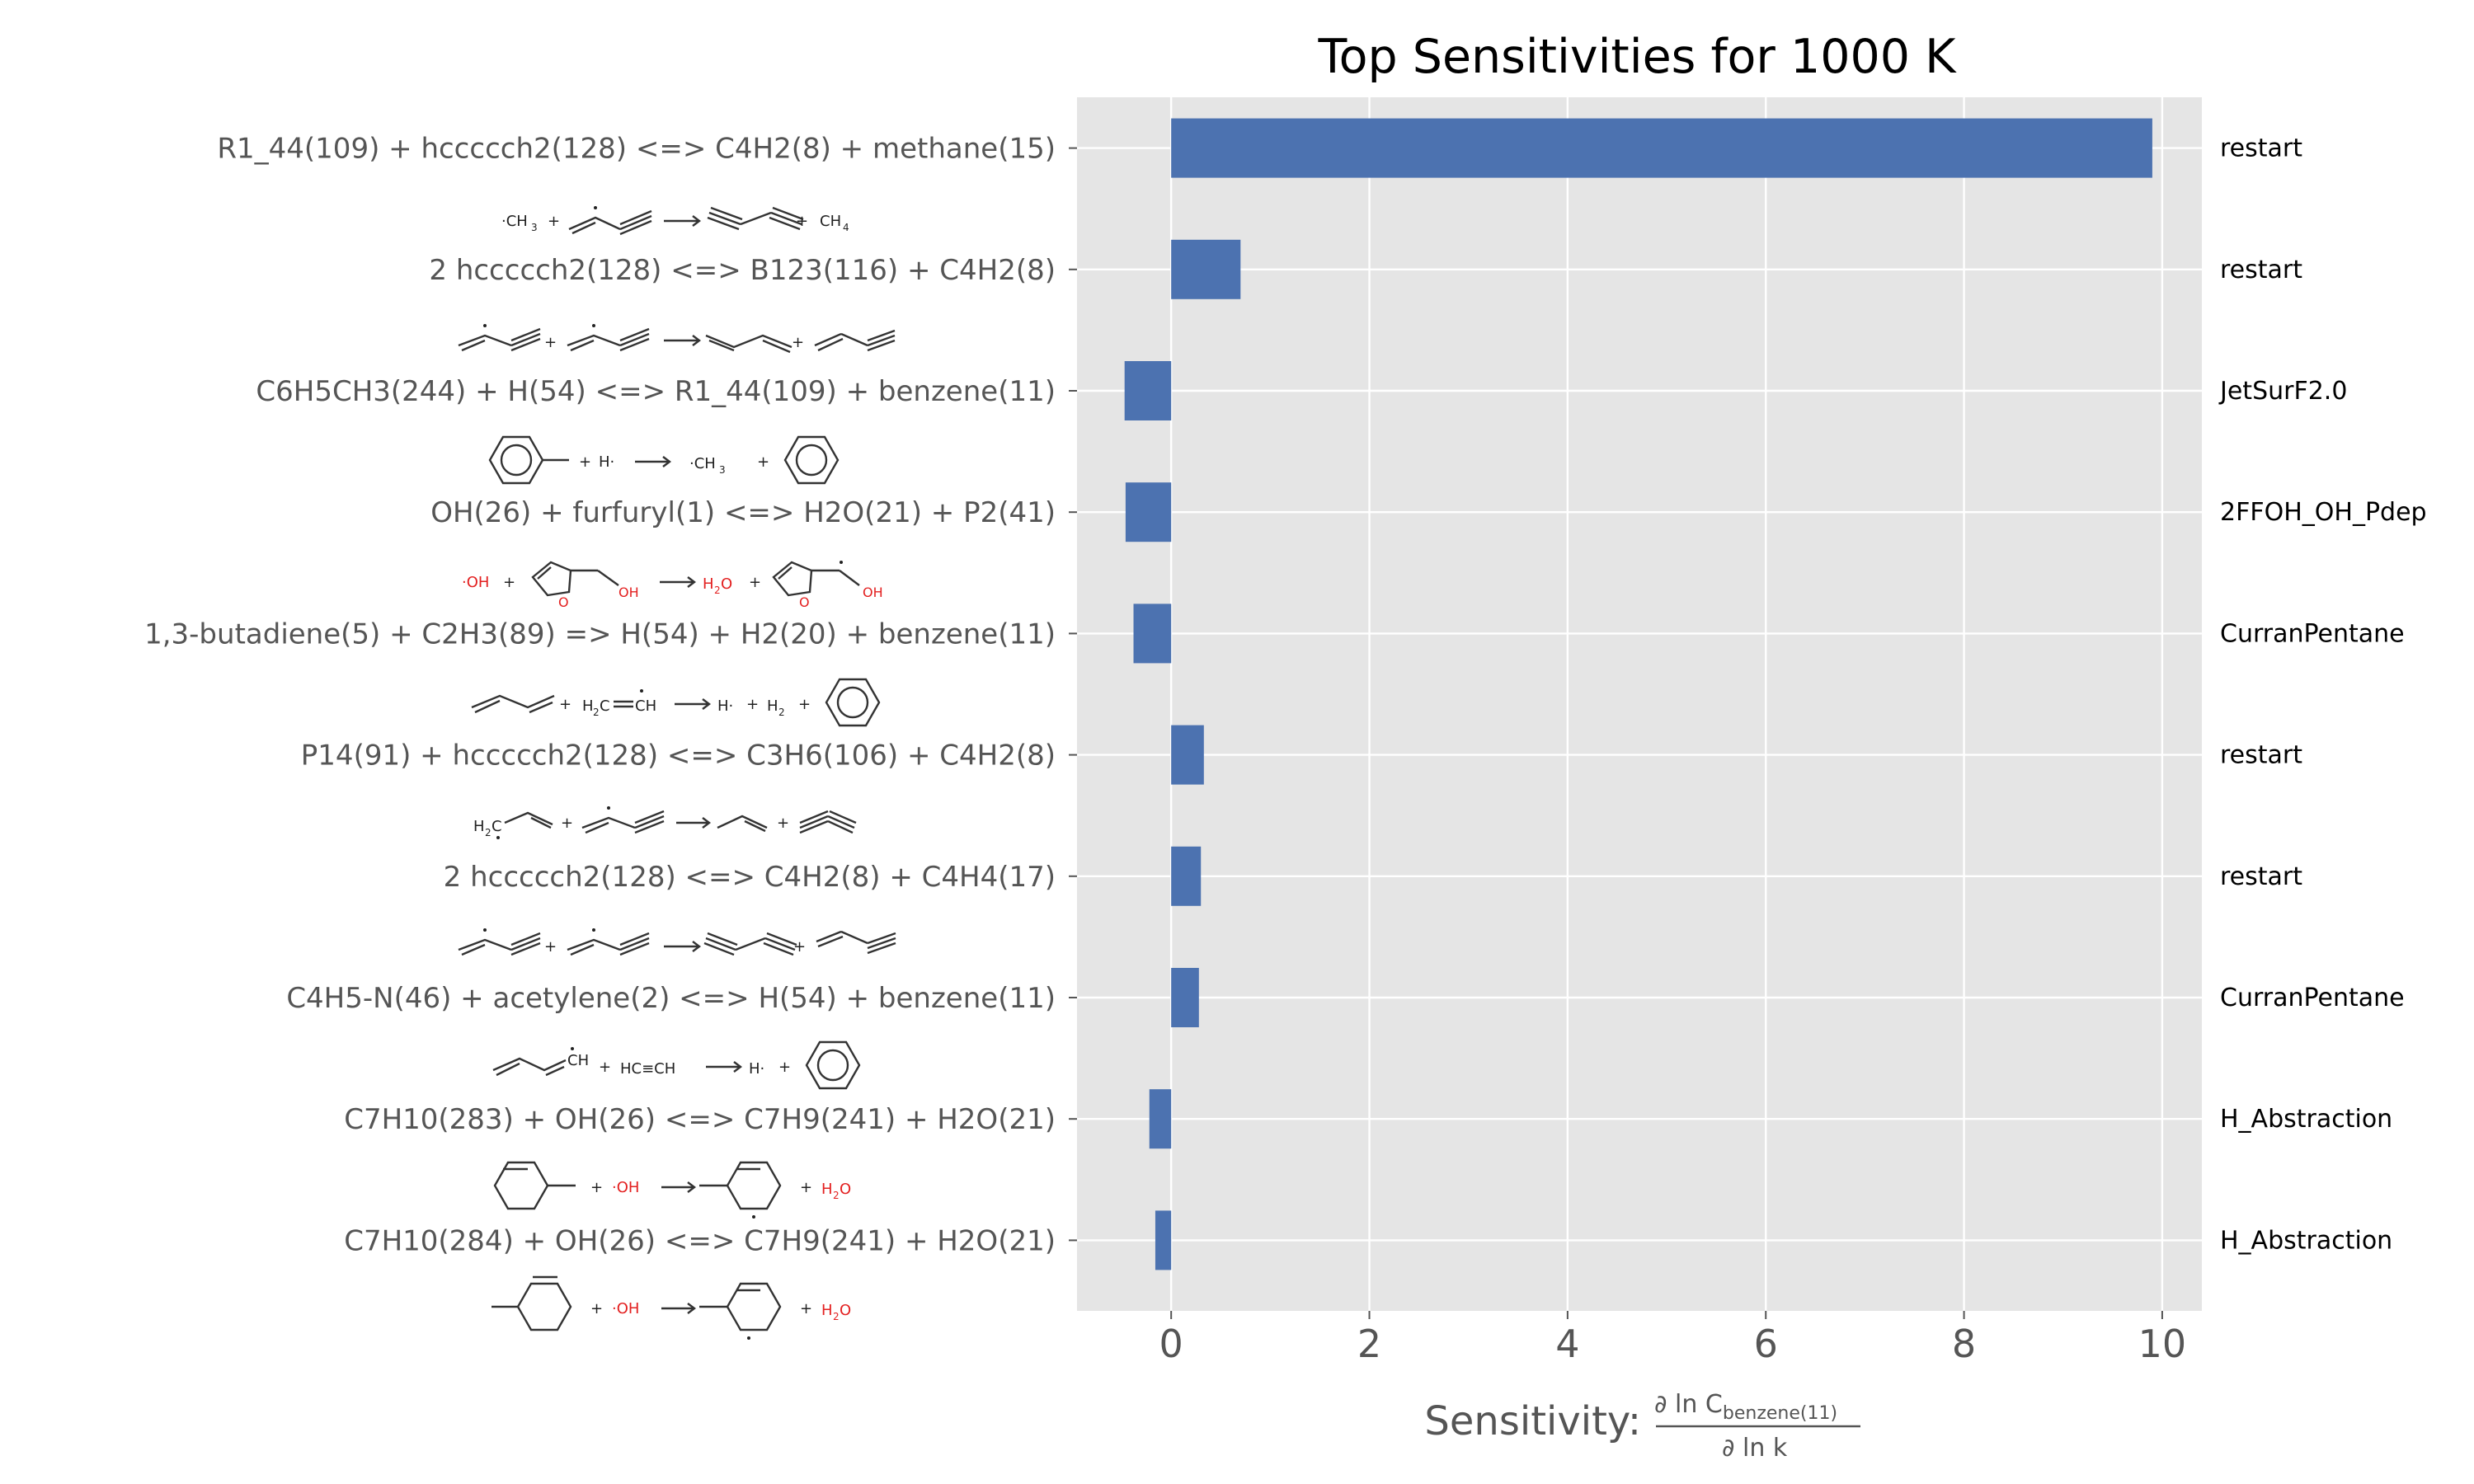 The height and width of the screenshot is (1484, 2474). I want to click on x-tick-label: 0, so click(1171, 1344).